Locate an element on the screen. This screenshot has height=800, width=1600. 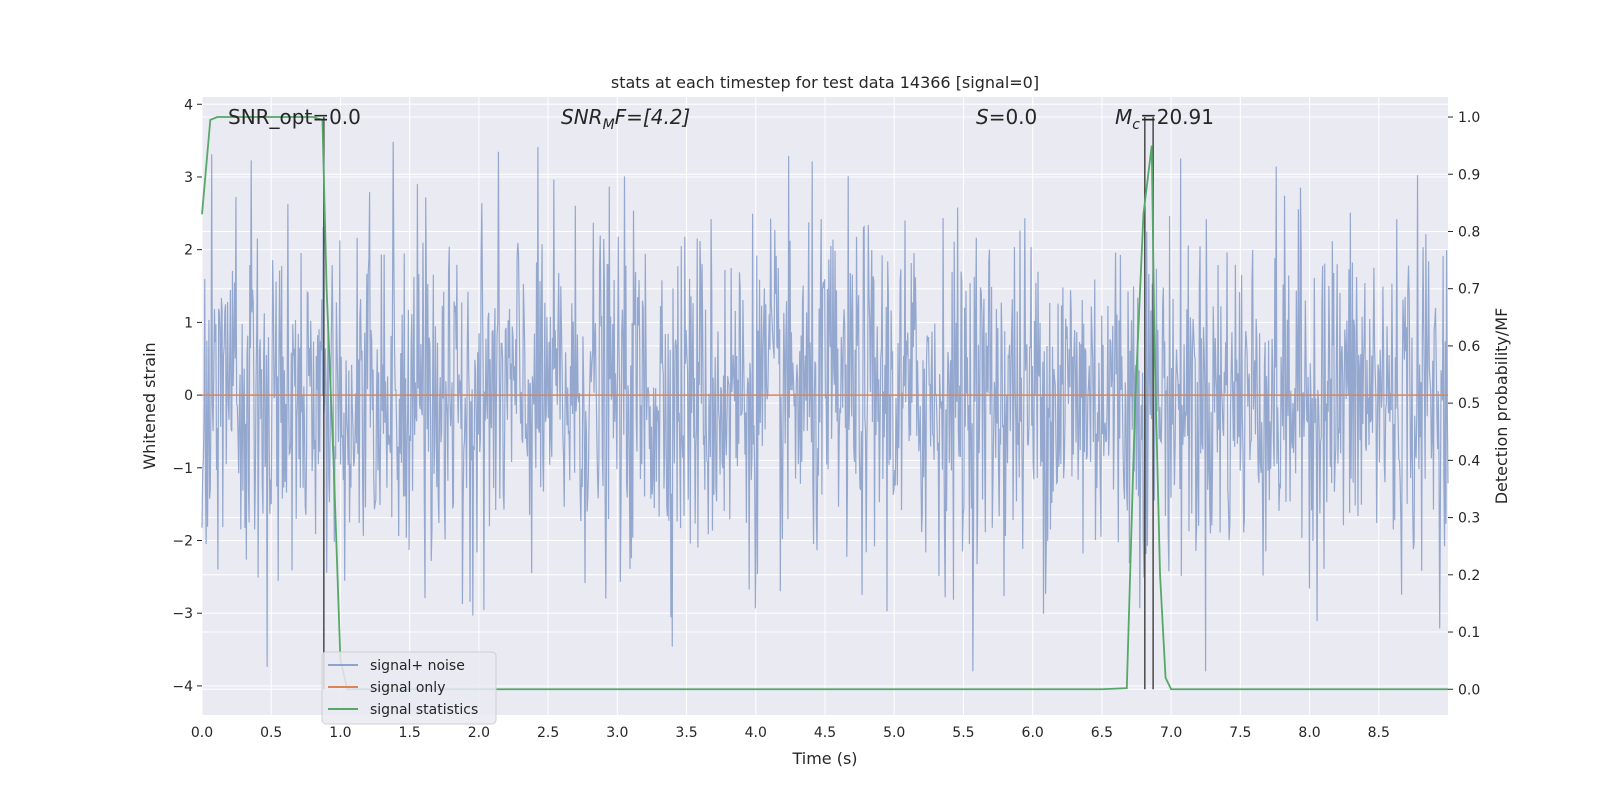
x-tick-label: 4.5 is located at coordinates (825, 733).